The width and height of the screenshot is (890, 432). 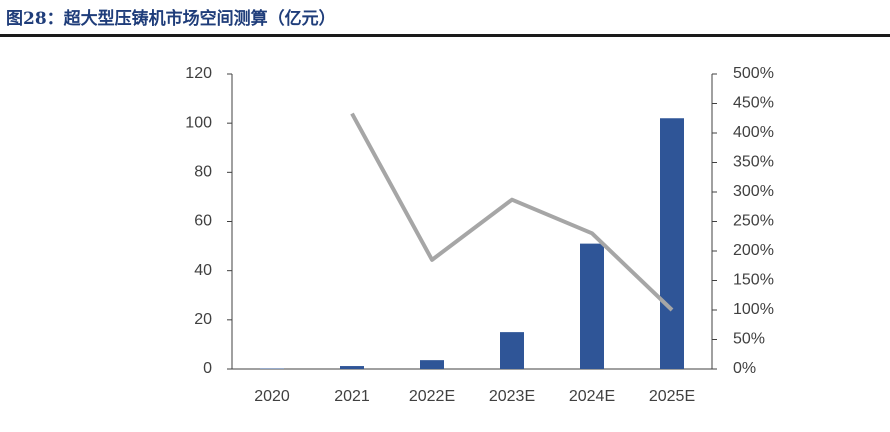 I want to click on y2-tick-label: 250%, so click(x=753, y=221).